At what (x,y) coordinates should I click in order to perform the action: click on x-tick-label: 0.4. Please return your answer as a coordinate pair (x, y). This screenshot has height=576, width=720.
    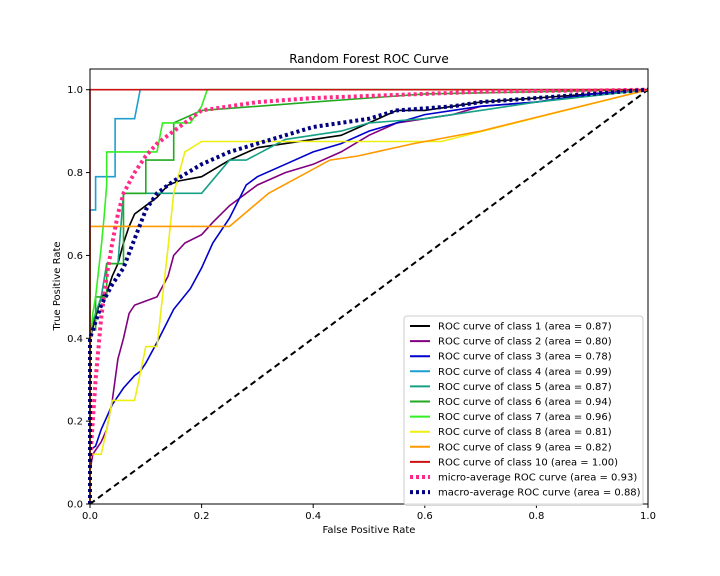
    Looking at the image, I should click on (313, 516).